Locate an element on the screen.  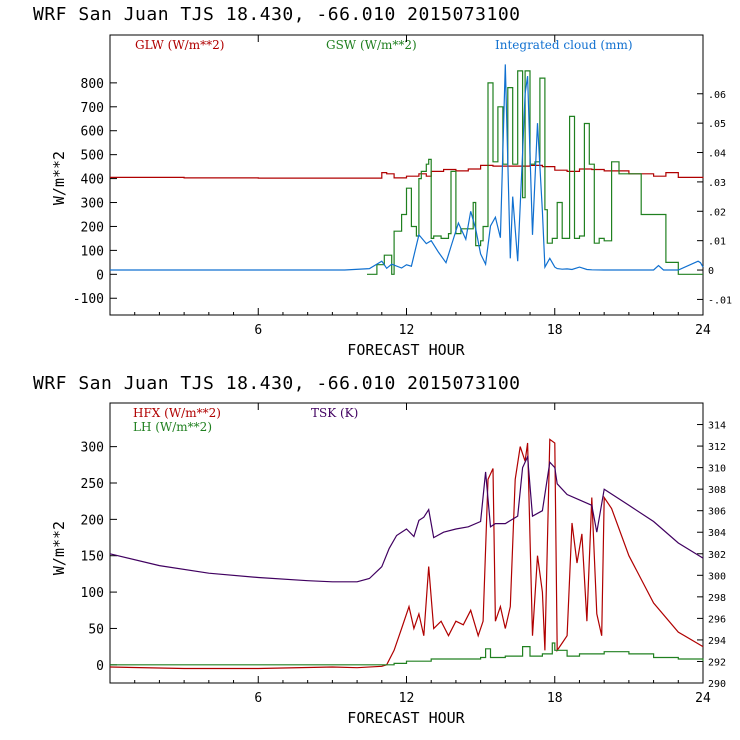
right-tick-label: .05 is located at coordinates (717, 124).